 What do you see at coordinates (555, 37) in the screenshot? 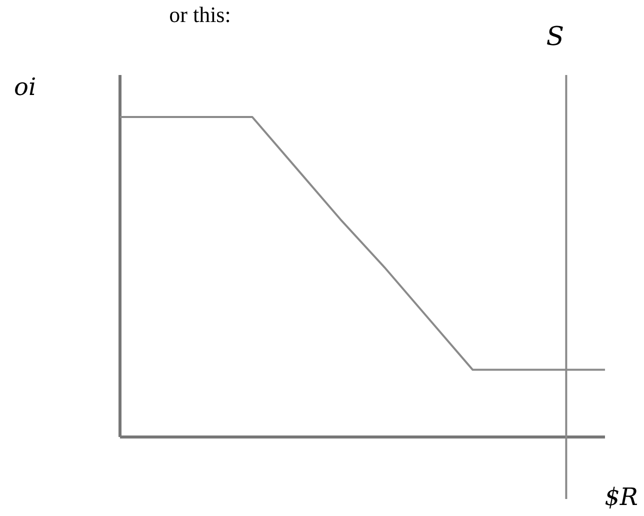
I see `text: S` at bounding box center [555, 37].